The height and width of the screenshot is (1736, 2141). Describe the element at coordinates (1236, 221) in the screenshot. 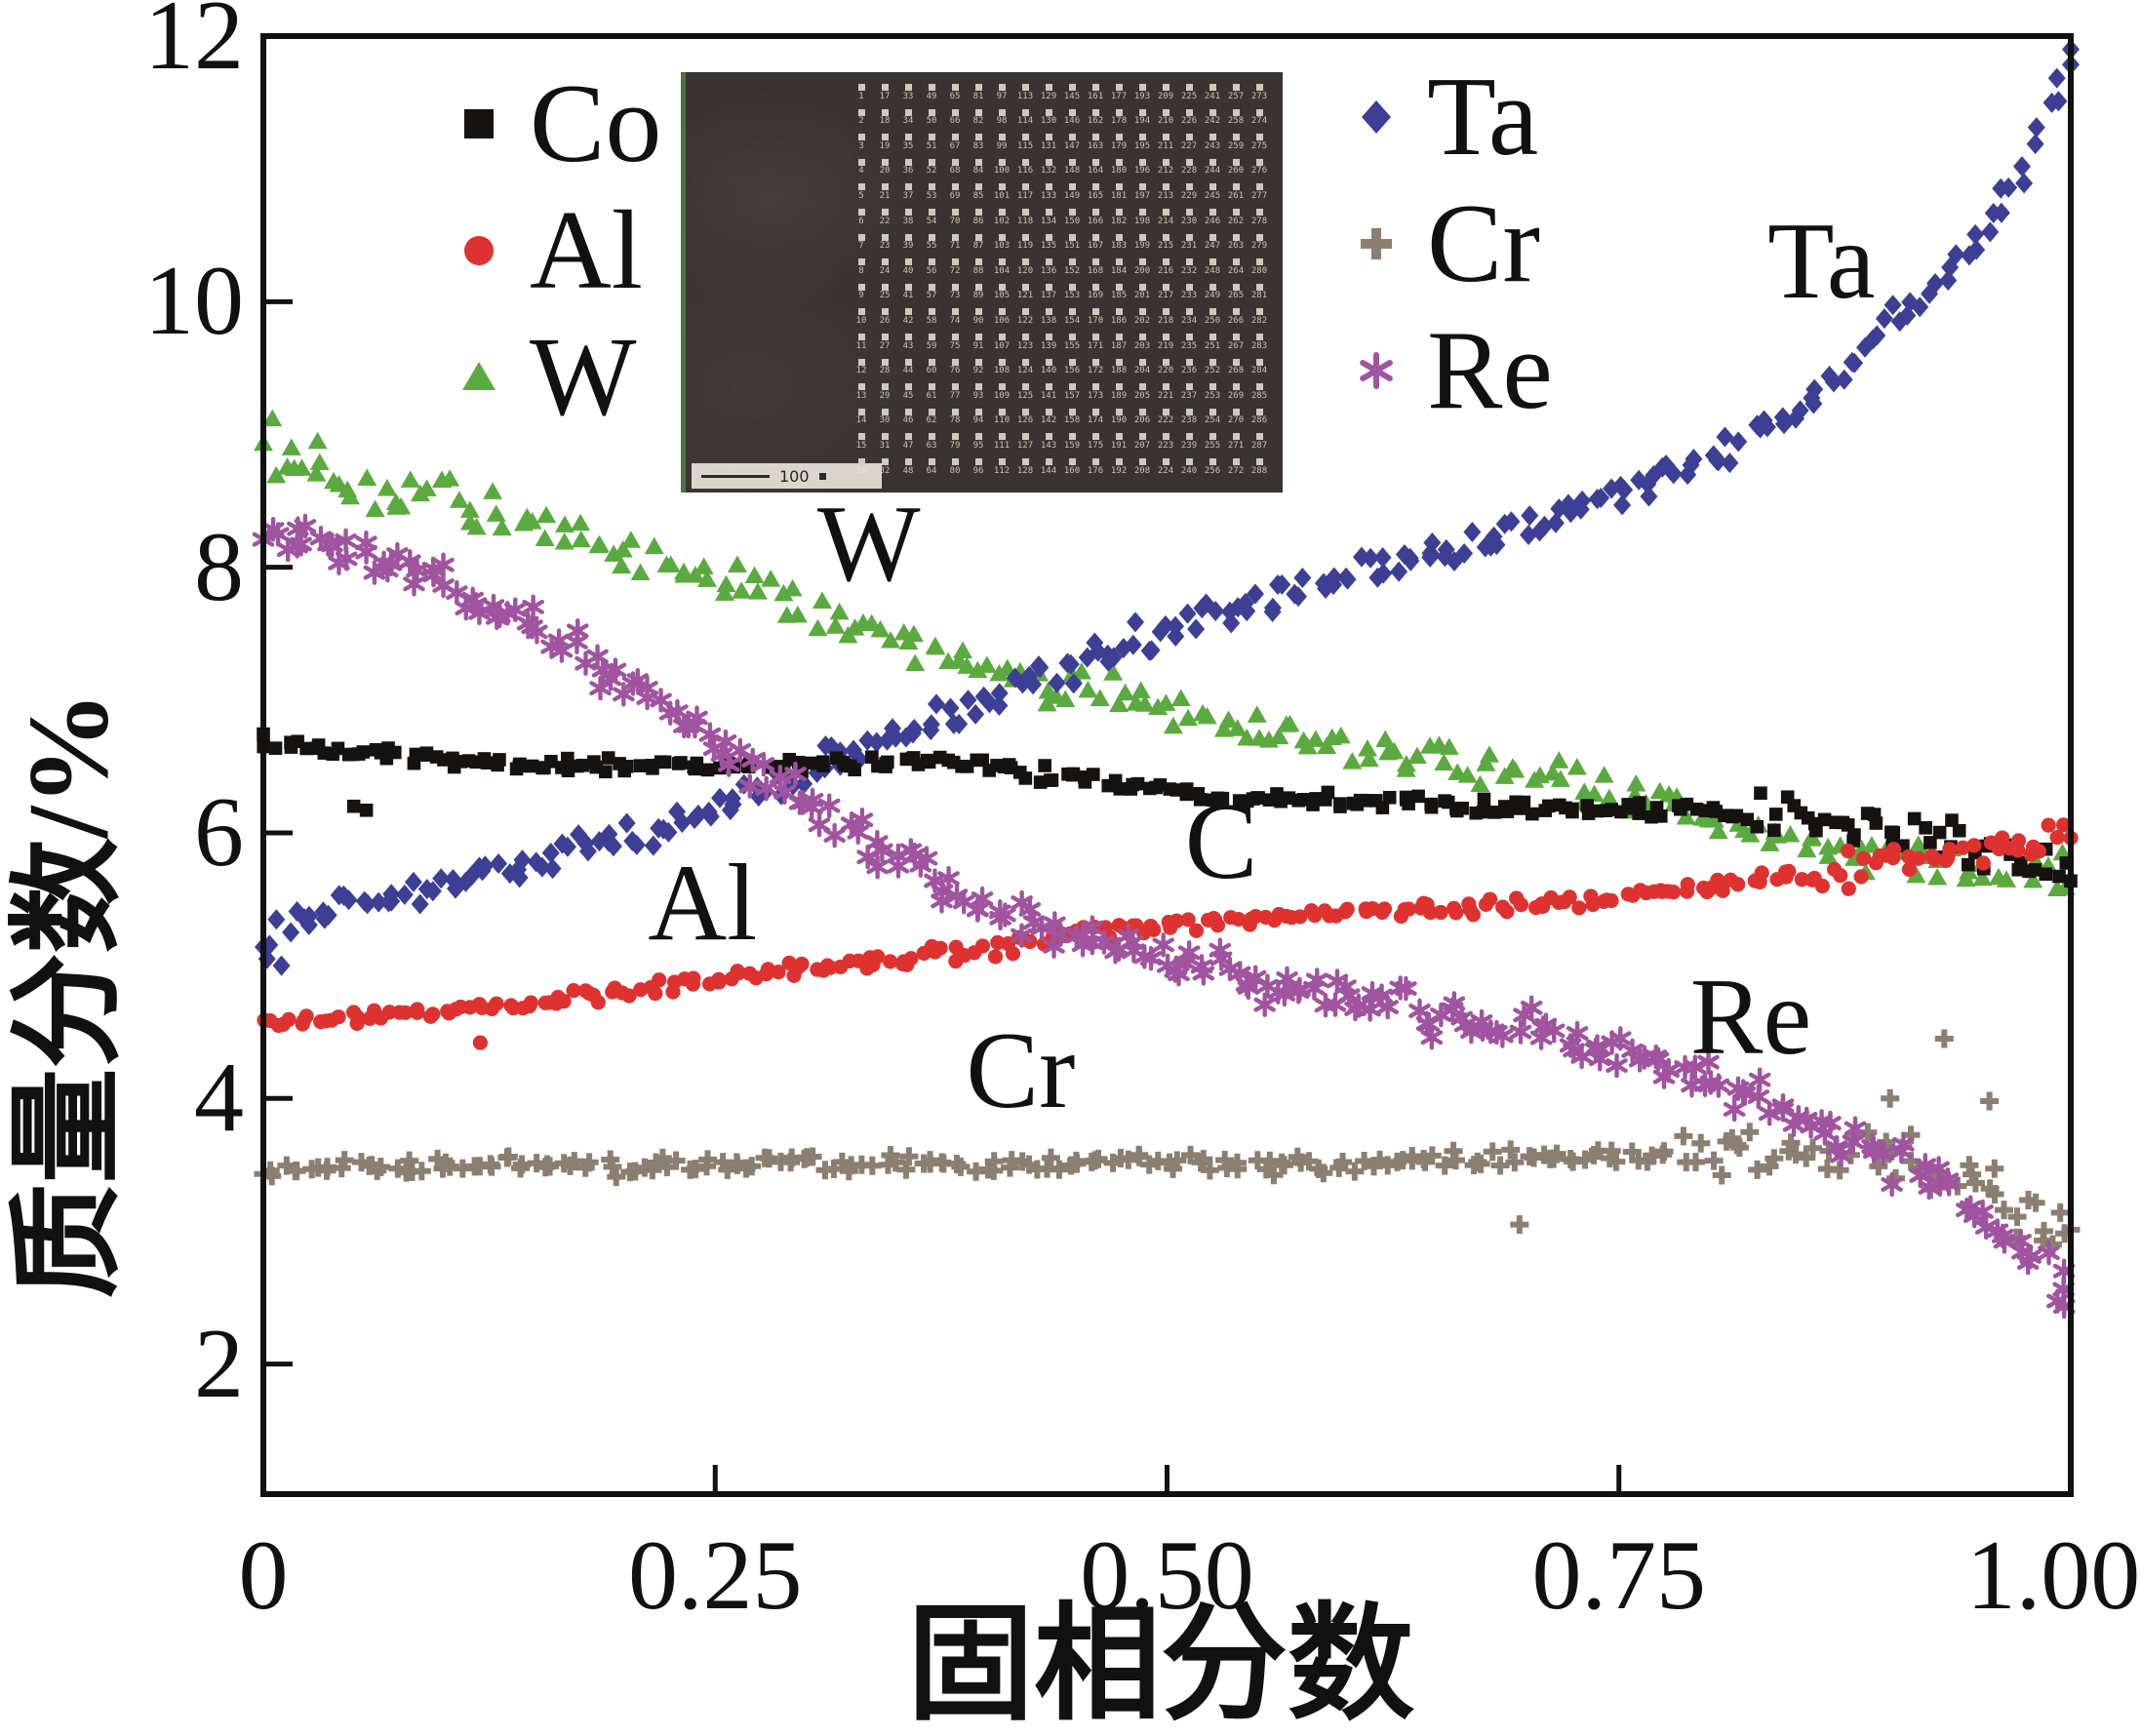

I see `inset-indent-number: 262` at that location.